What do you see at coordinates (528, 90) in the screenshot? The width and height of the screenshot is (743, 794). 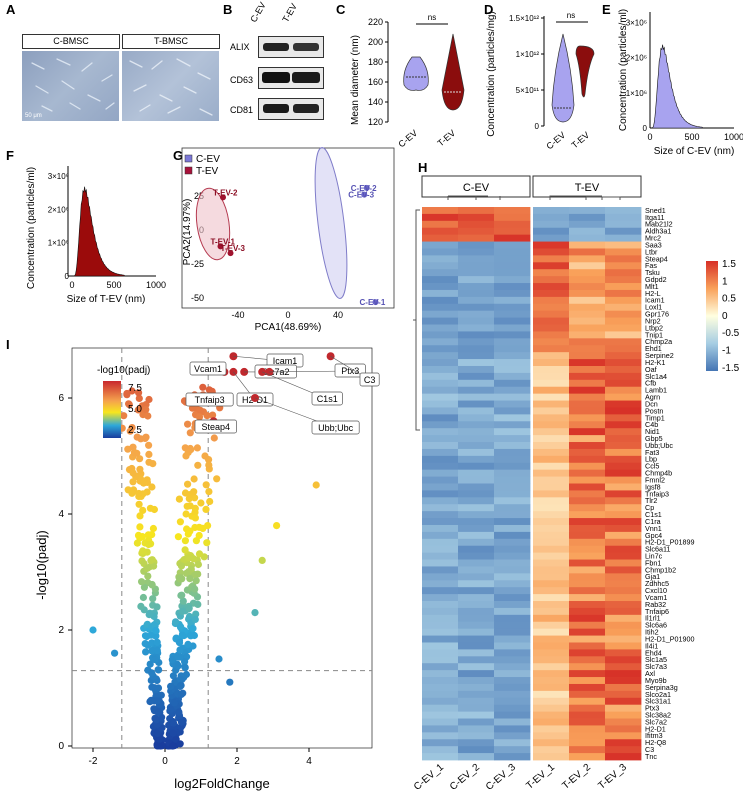 I see `d-ytick-label: 5×10¹¹` at bounding box center [528, 90].